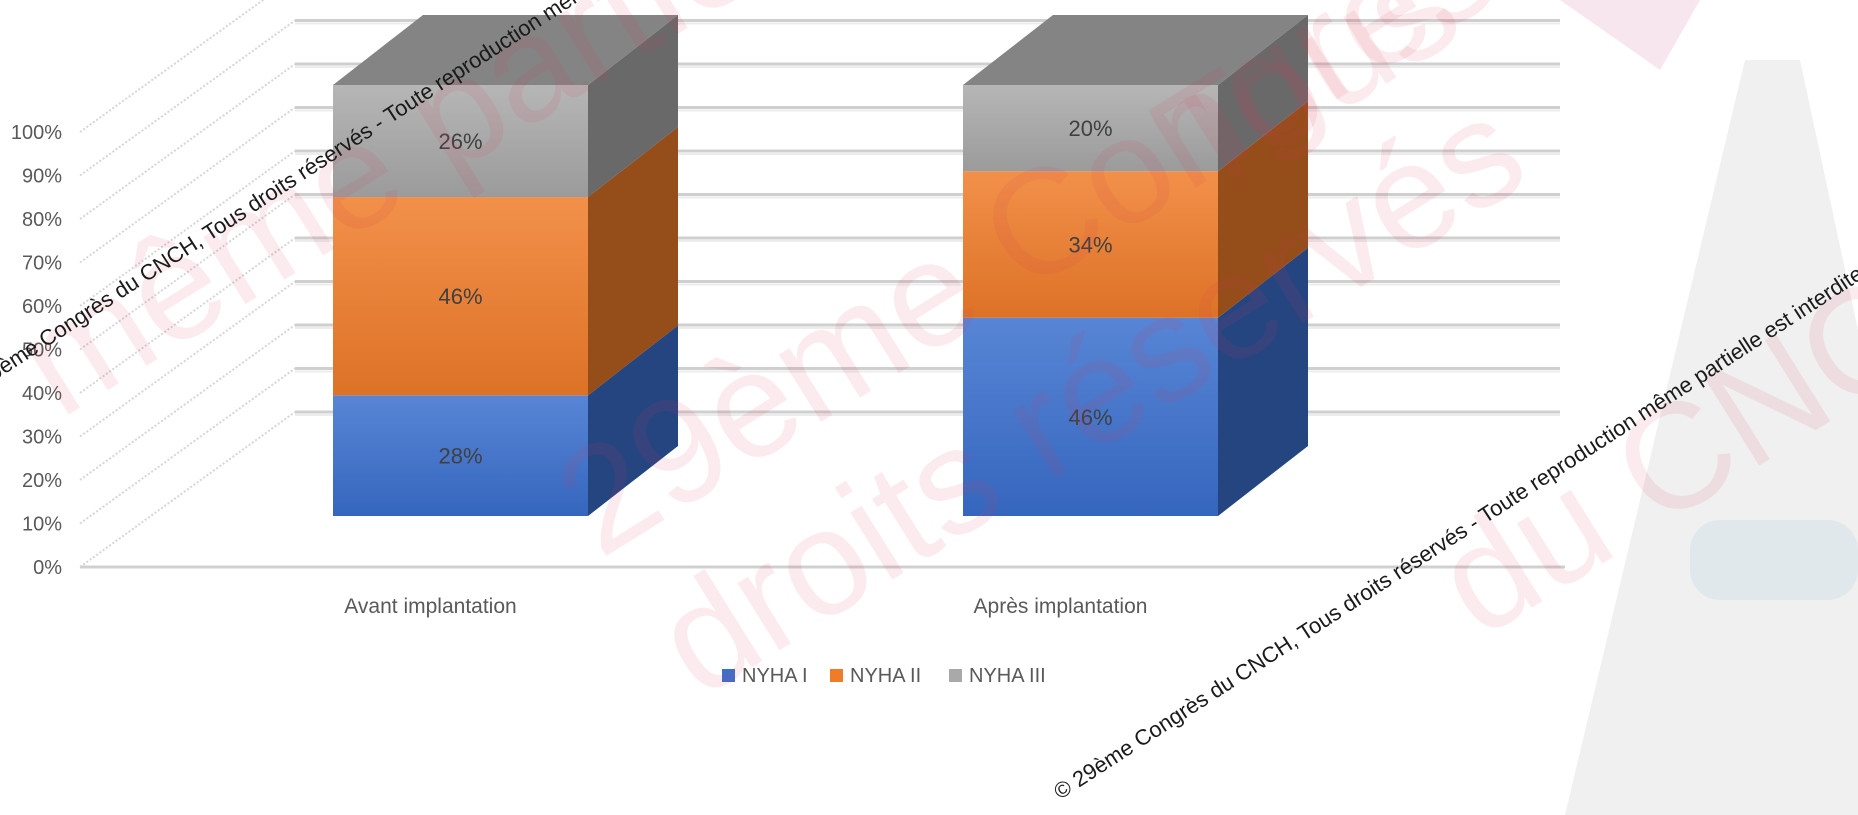 This screenshot has width=1858, height=815. I want to click on y-tick-label: 80%, so click(42, 220).